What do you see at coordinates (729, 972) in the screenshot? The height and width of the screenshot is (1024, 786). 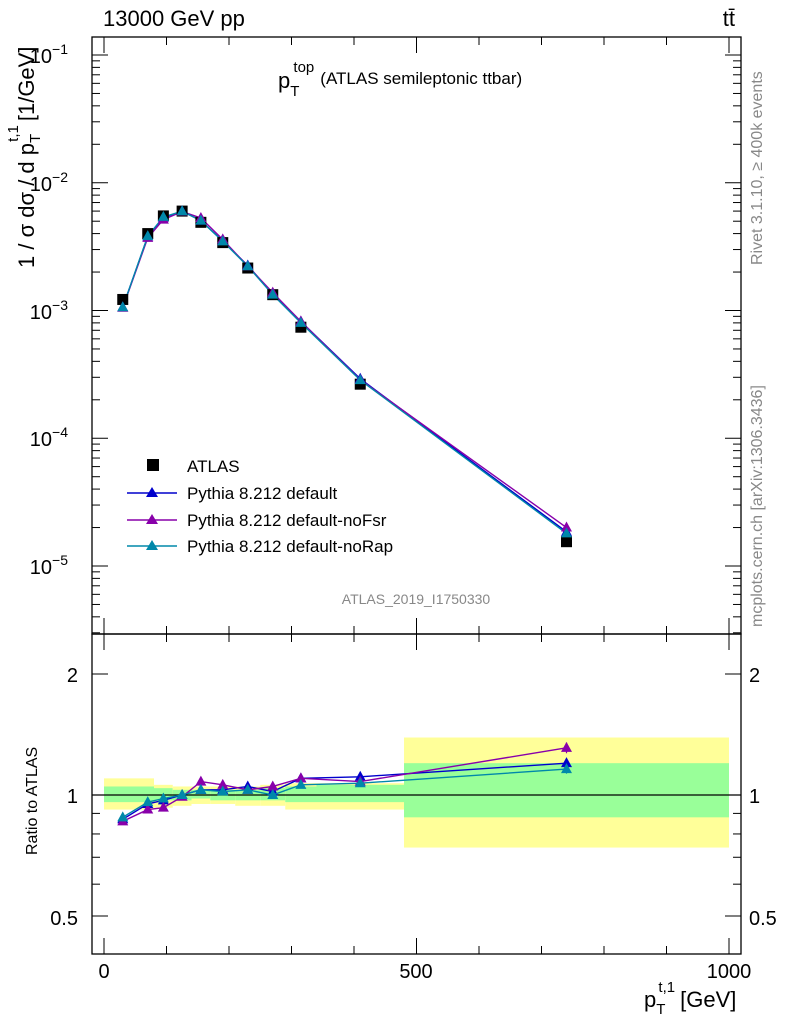 I see `x-tick-label-1000: 1000` at bounding box center [729, 972].